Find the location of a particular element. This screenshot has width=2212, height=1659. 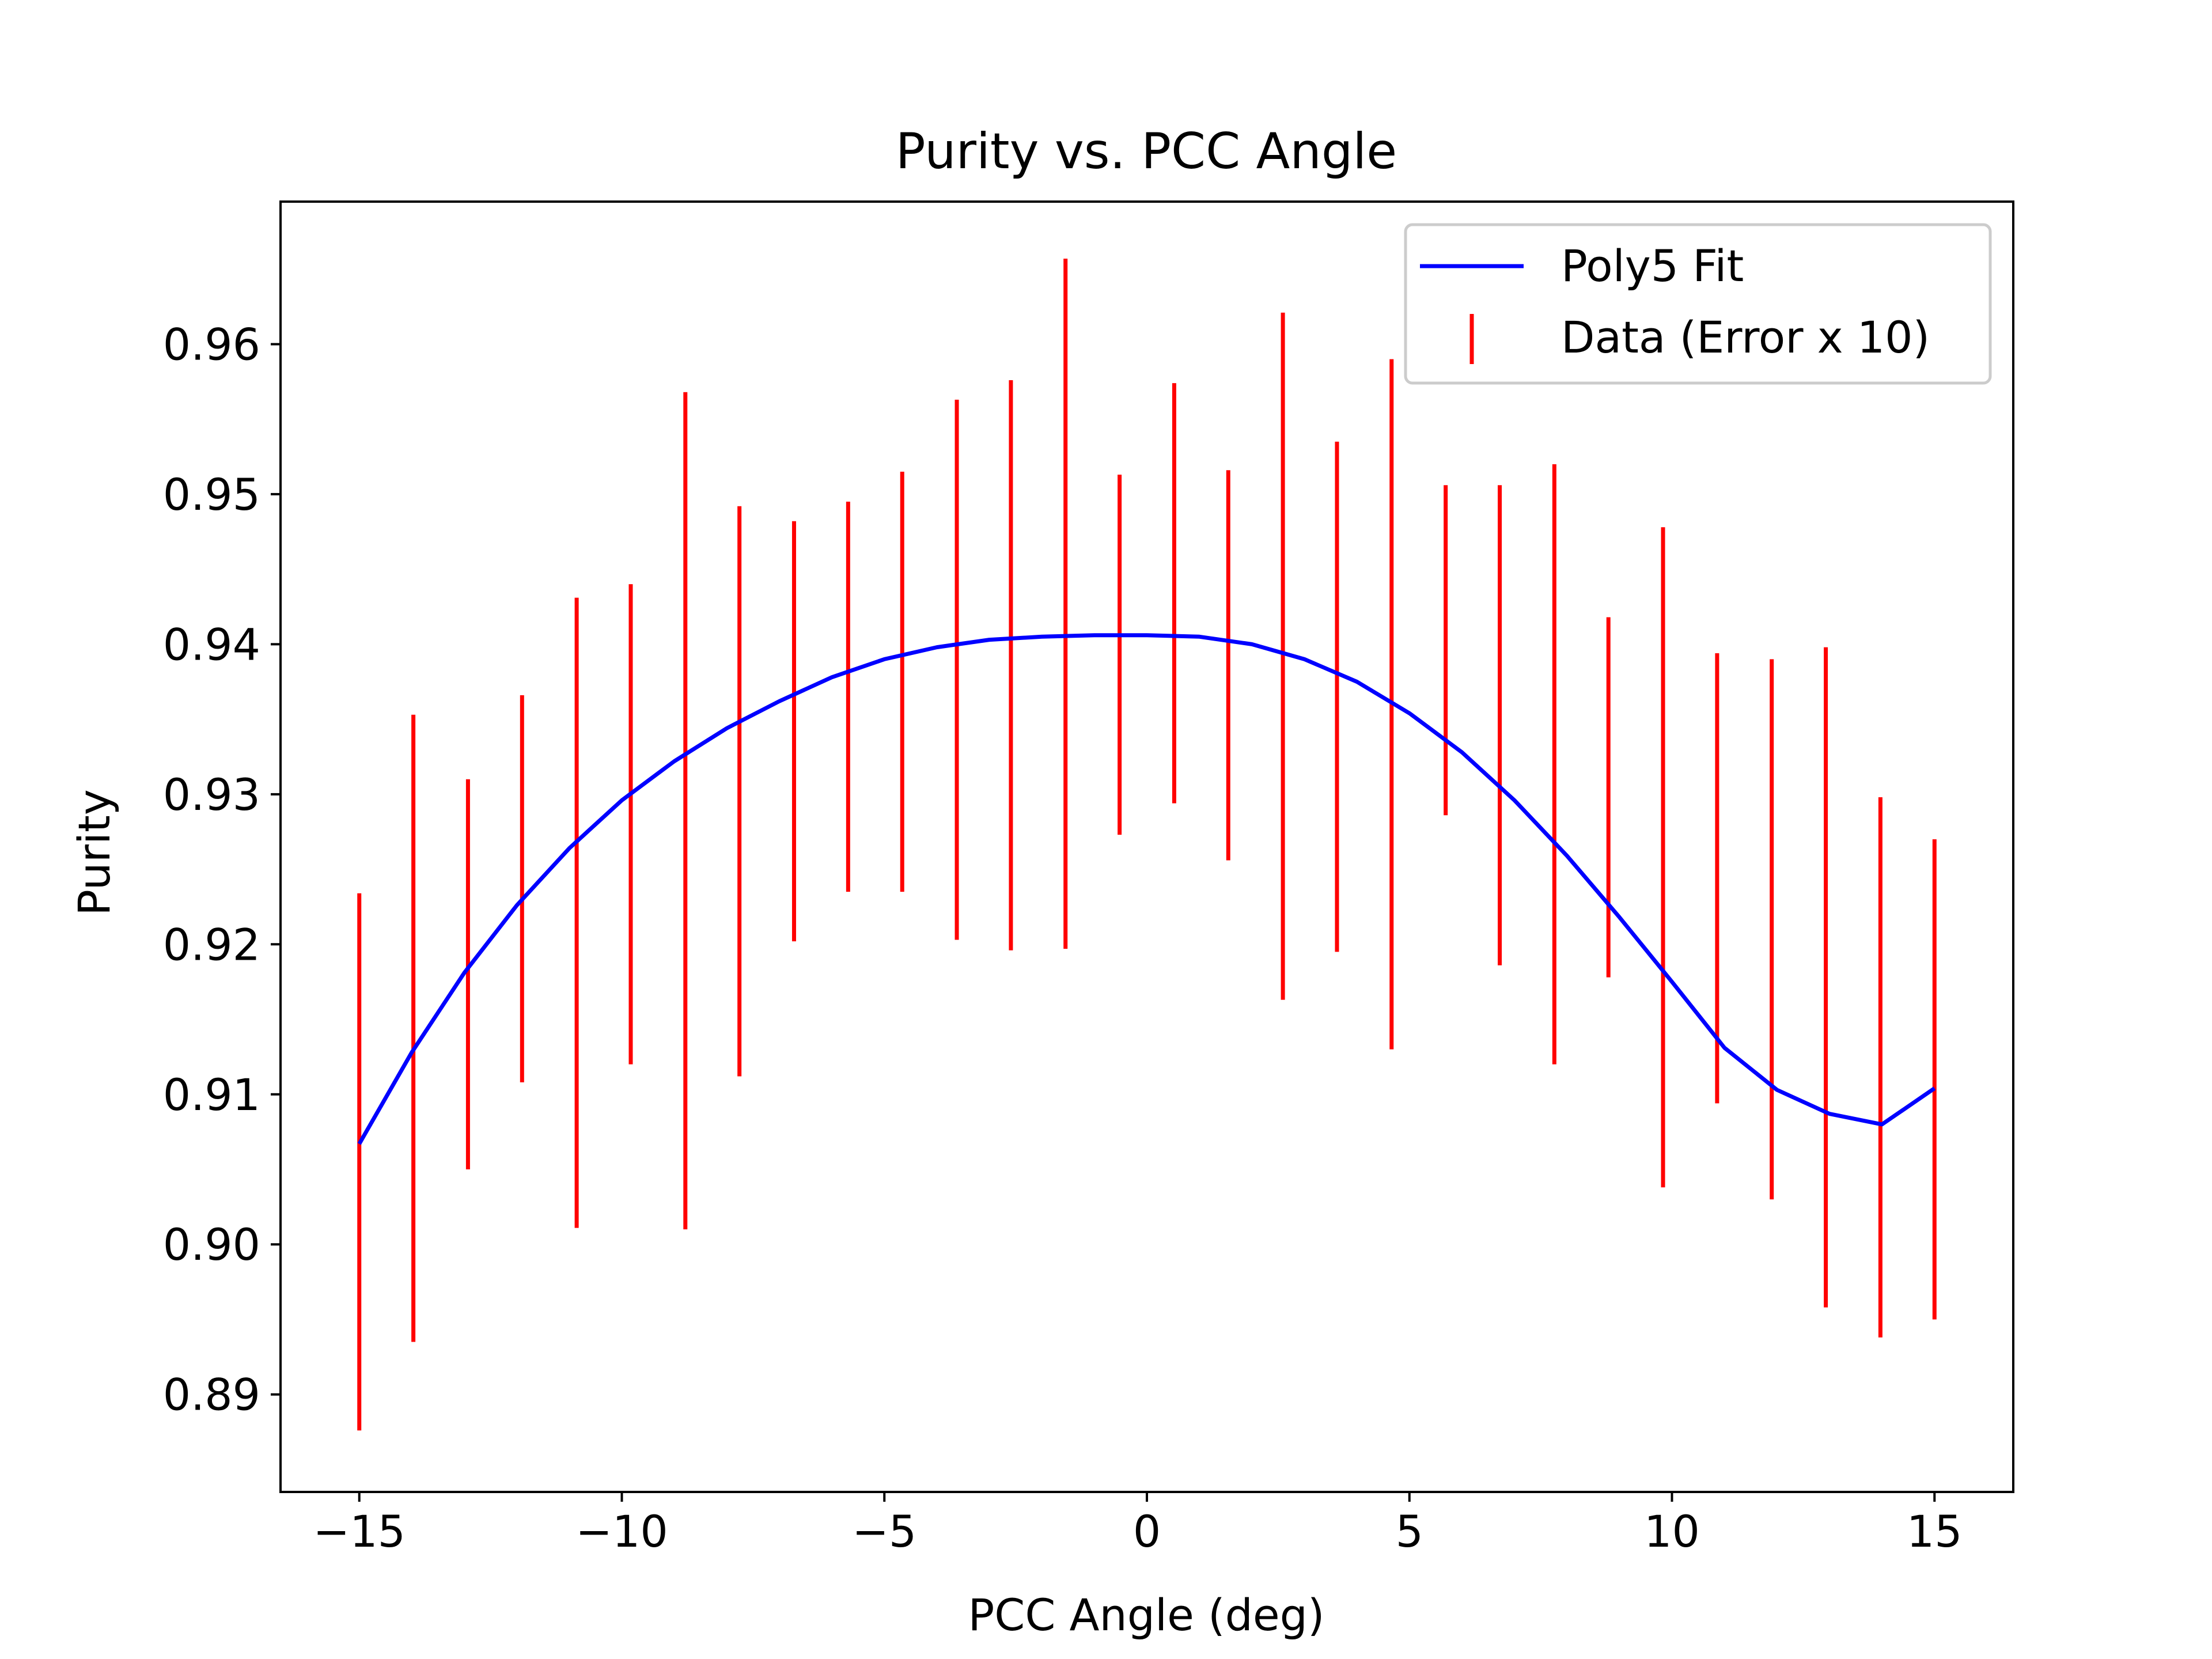

y-tick-label: 0.93 is located at coordinates (211, 794).